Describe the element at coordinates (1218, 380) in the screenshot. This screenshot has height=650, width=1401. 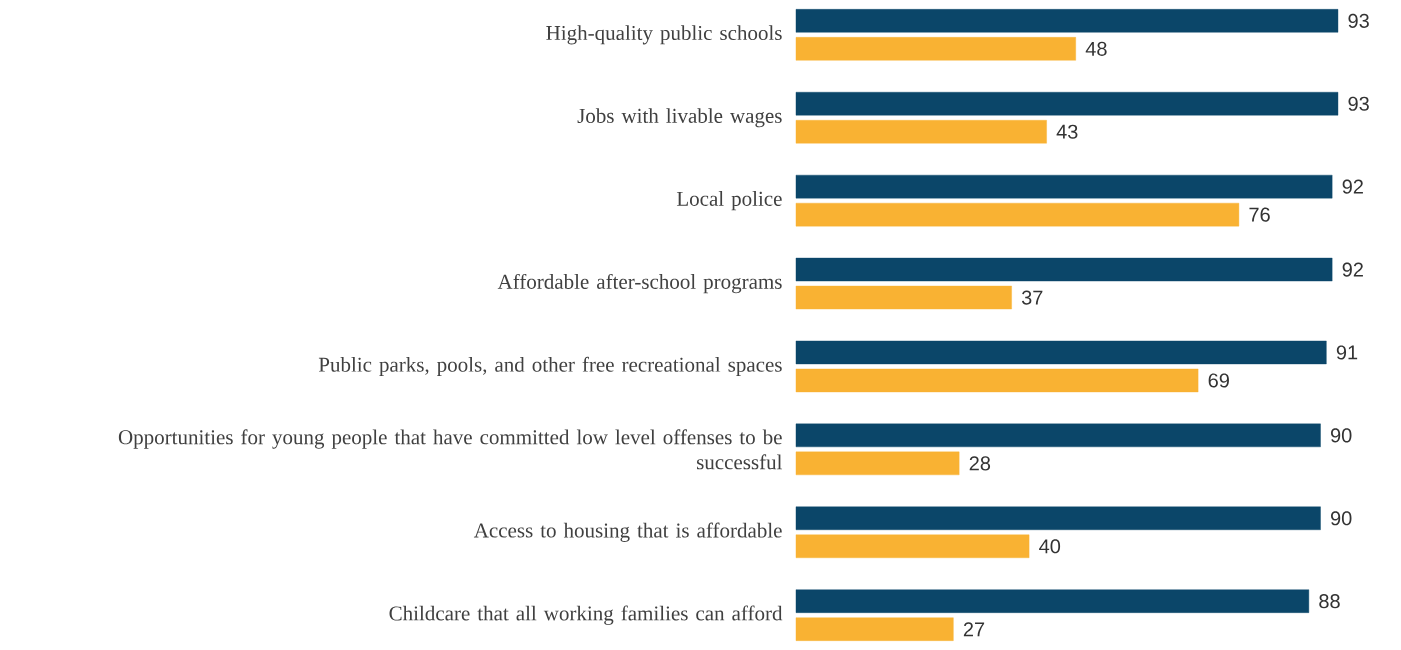
I see `data-label: 69` at that location.